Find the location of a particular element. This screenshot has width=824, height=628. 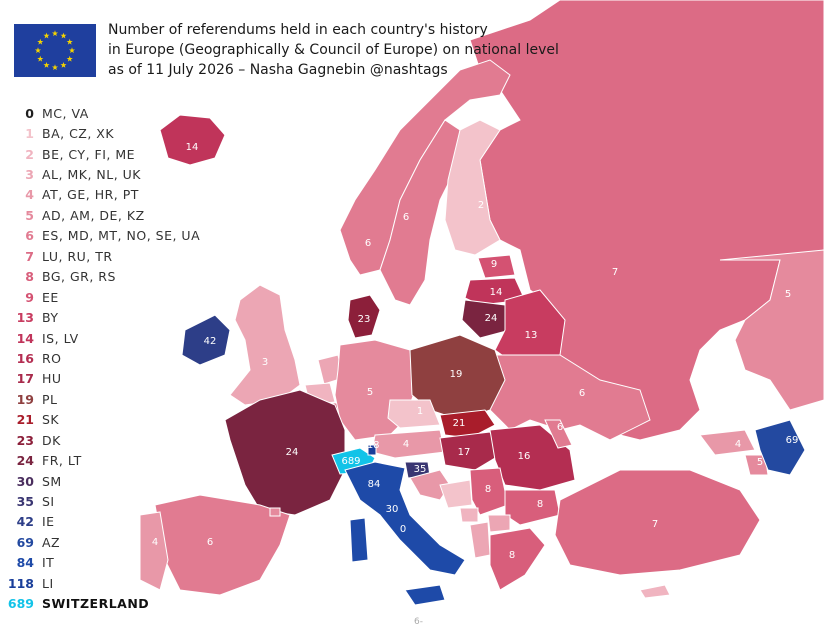

country-bg is located at coordinates (532, 507).